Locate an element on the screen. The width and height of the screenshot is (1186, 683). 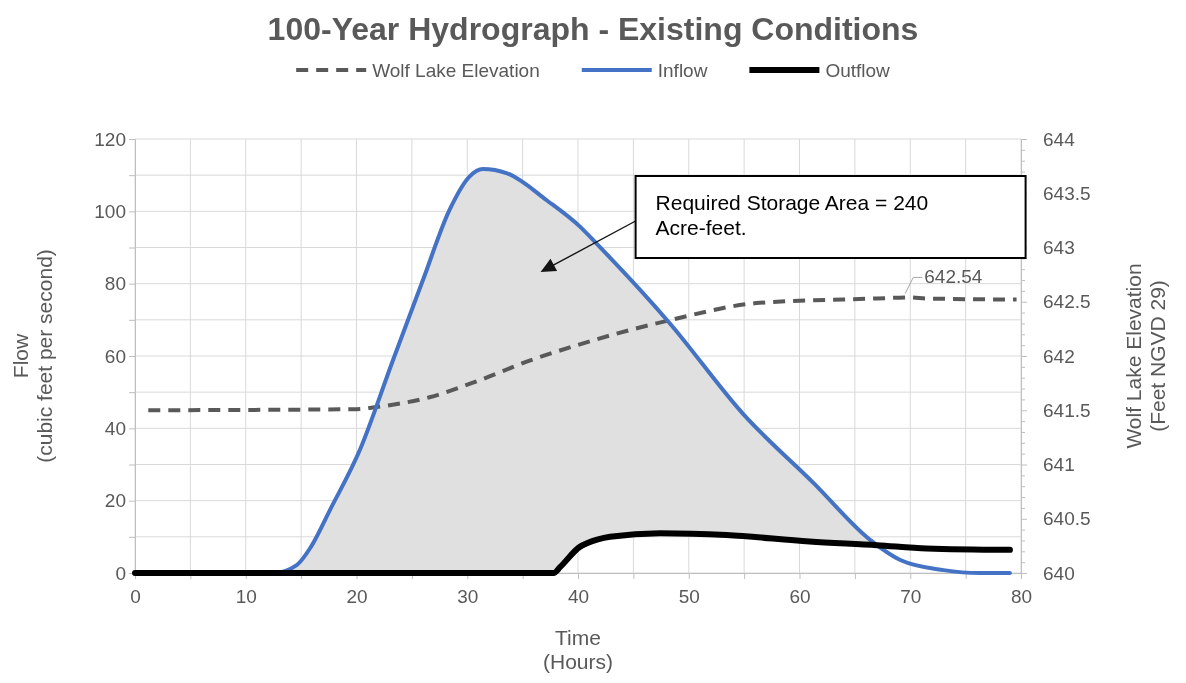
y-axis-title: Flow (cubic feet per second) is located at coordinates (33, 356).